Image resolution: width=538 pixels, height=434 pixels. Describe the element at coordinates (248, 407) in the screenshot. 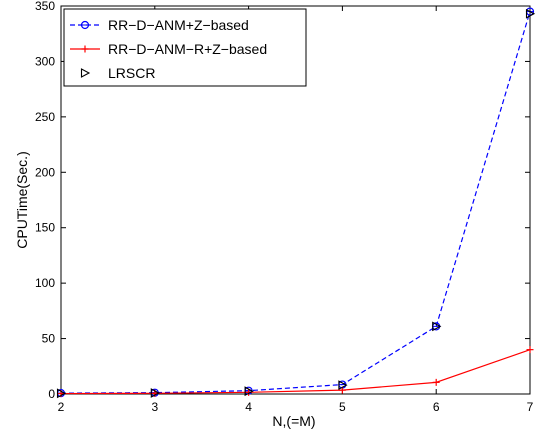

I see `x-tick-label: 4` at that location.